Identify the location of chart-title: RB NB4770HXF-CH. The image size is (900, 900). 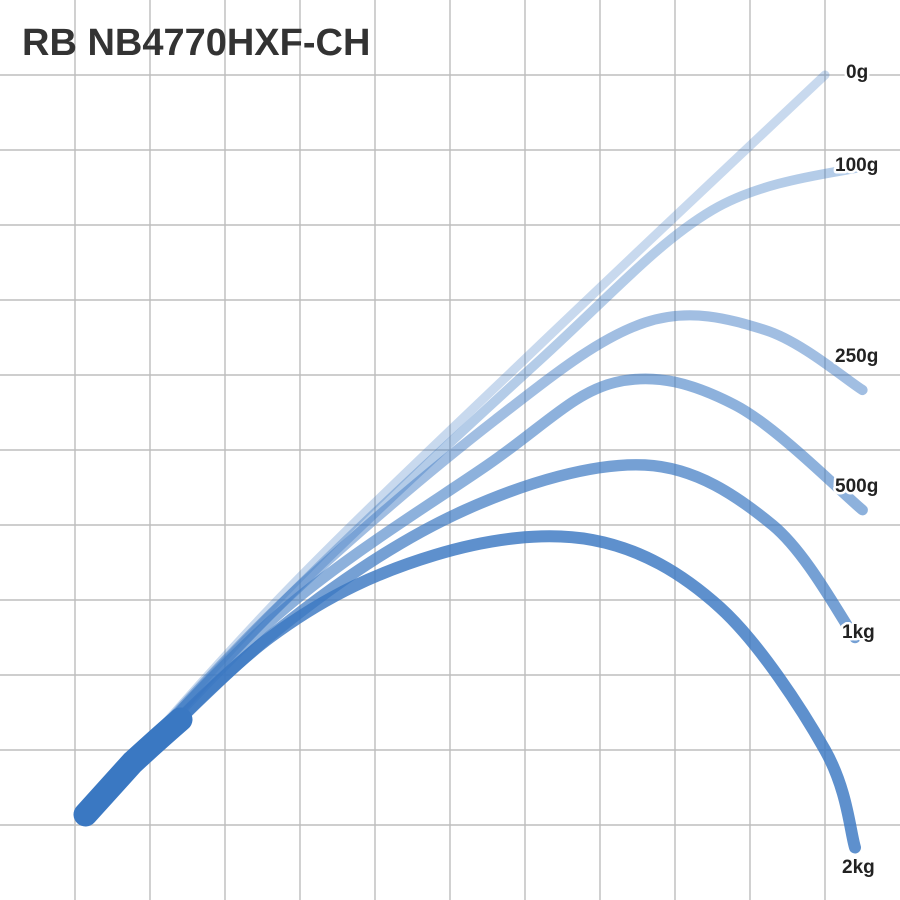
(196, 43).